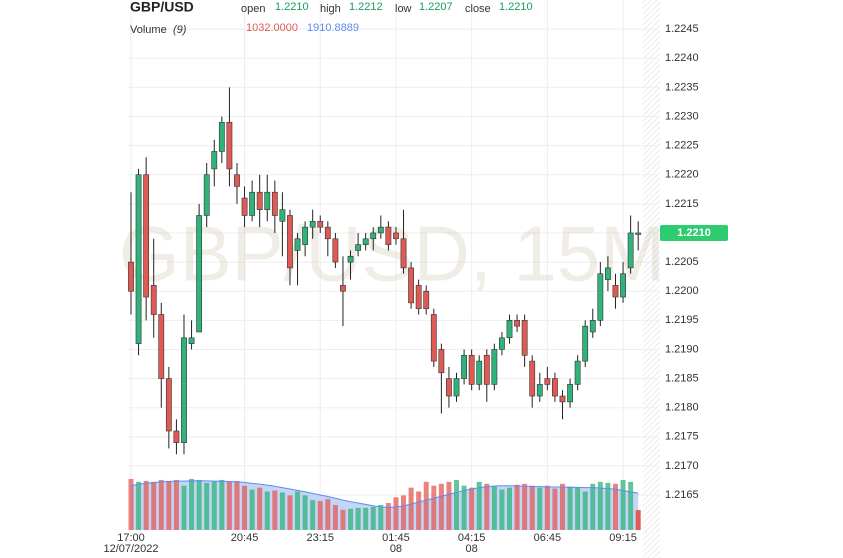 The height and width of the screenshot is (558, 843). I want to click on chart-title: GBP/USD, so click(162, 7).